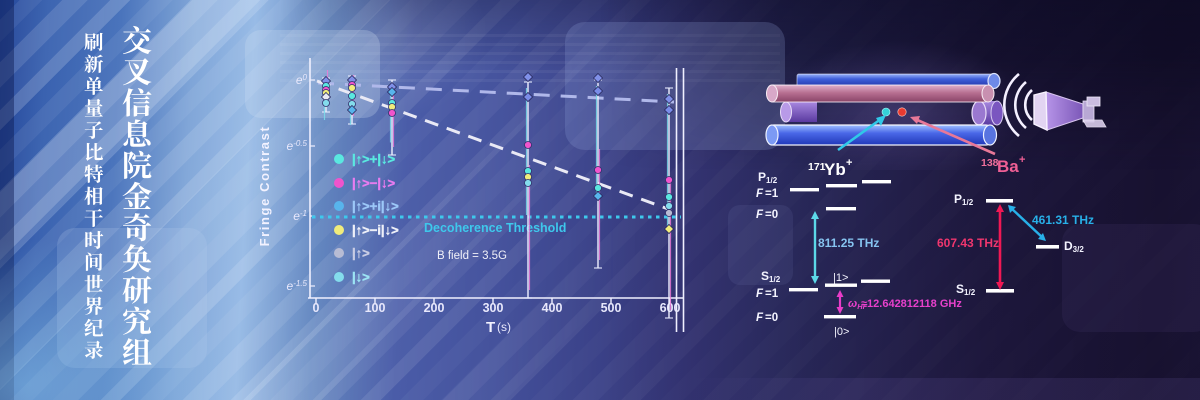 The height and width of the screenshot is (400, 1200). What do you see at coordinates (611, 308) in the screenshot?
I see `svg-text: 500` at bounding box center [611, 308].